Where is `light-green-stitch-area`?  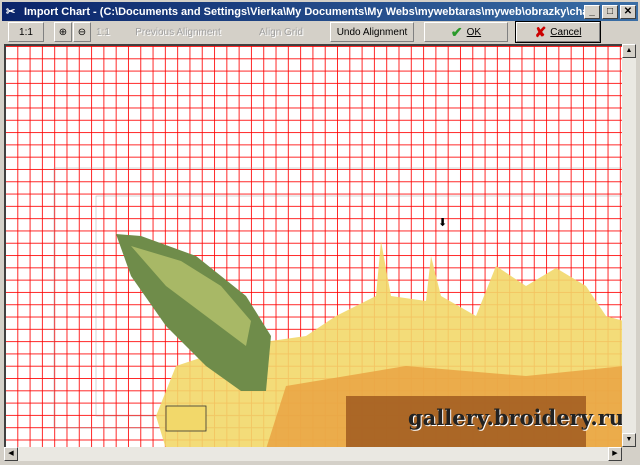
light-green-stitch-area is located at coordinates (191, 296).